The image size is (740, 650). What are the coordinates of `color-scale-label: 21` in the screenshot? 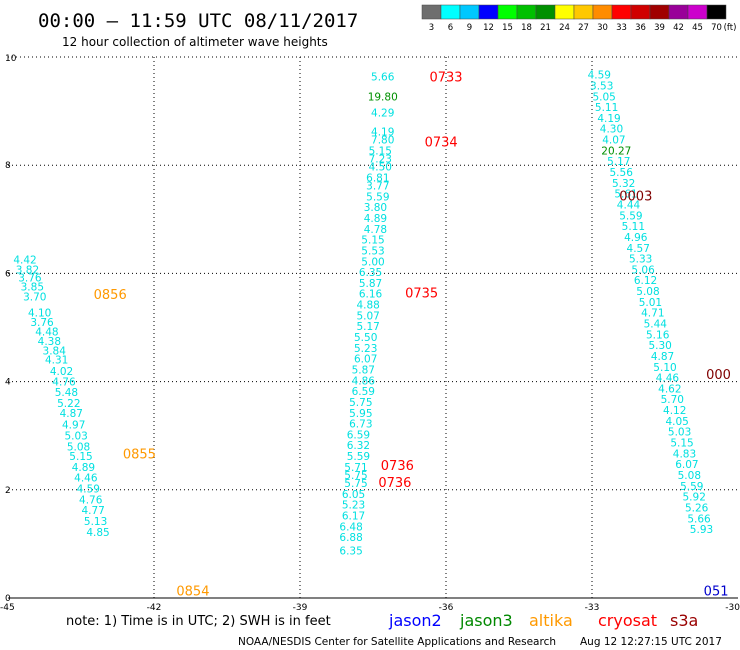 It's located at (545, 28).